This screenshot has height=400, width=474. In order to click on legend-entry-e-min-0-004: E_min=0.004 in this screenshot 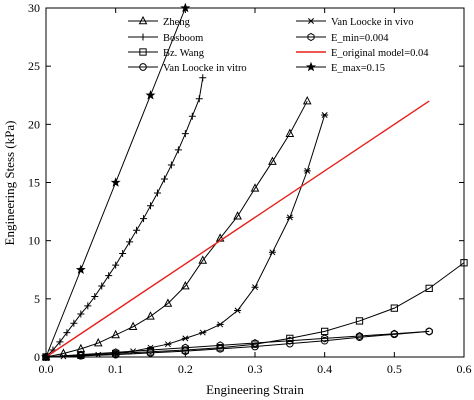, I will do `click(342, 38)`.